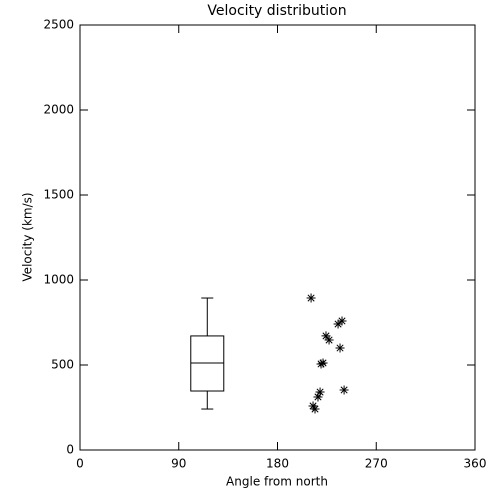  Describe the element at coordinates (276, 11) in the screenshot. I see `chart-title: Velocity distribution` at that location.